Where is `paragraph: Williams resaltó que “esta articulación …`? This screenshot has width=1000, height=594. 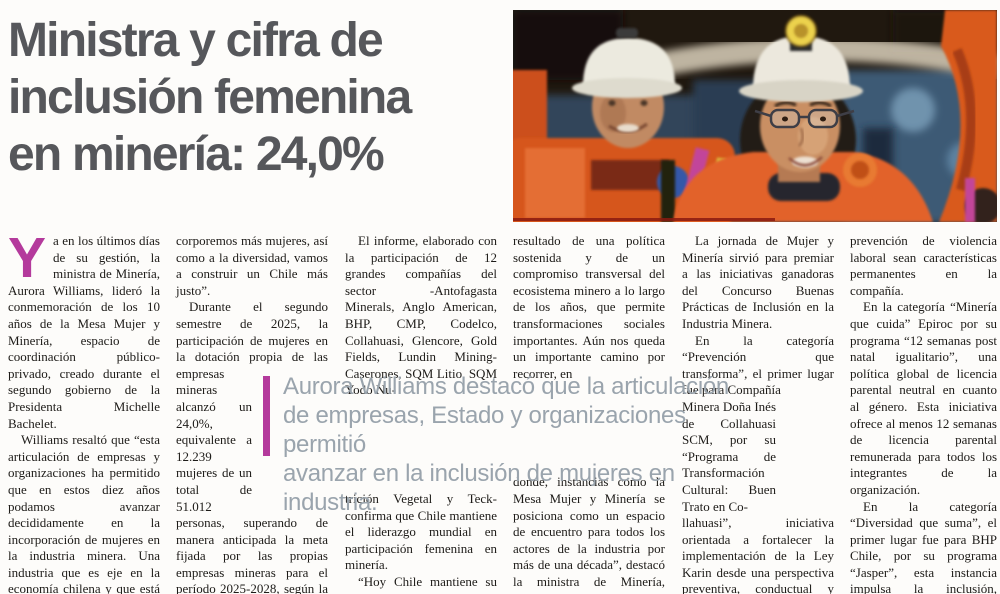 paragraph: Williams resaltó que “esta articulación … is located at coordinates (84, 513).